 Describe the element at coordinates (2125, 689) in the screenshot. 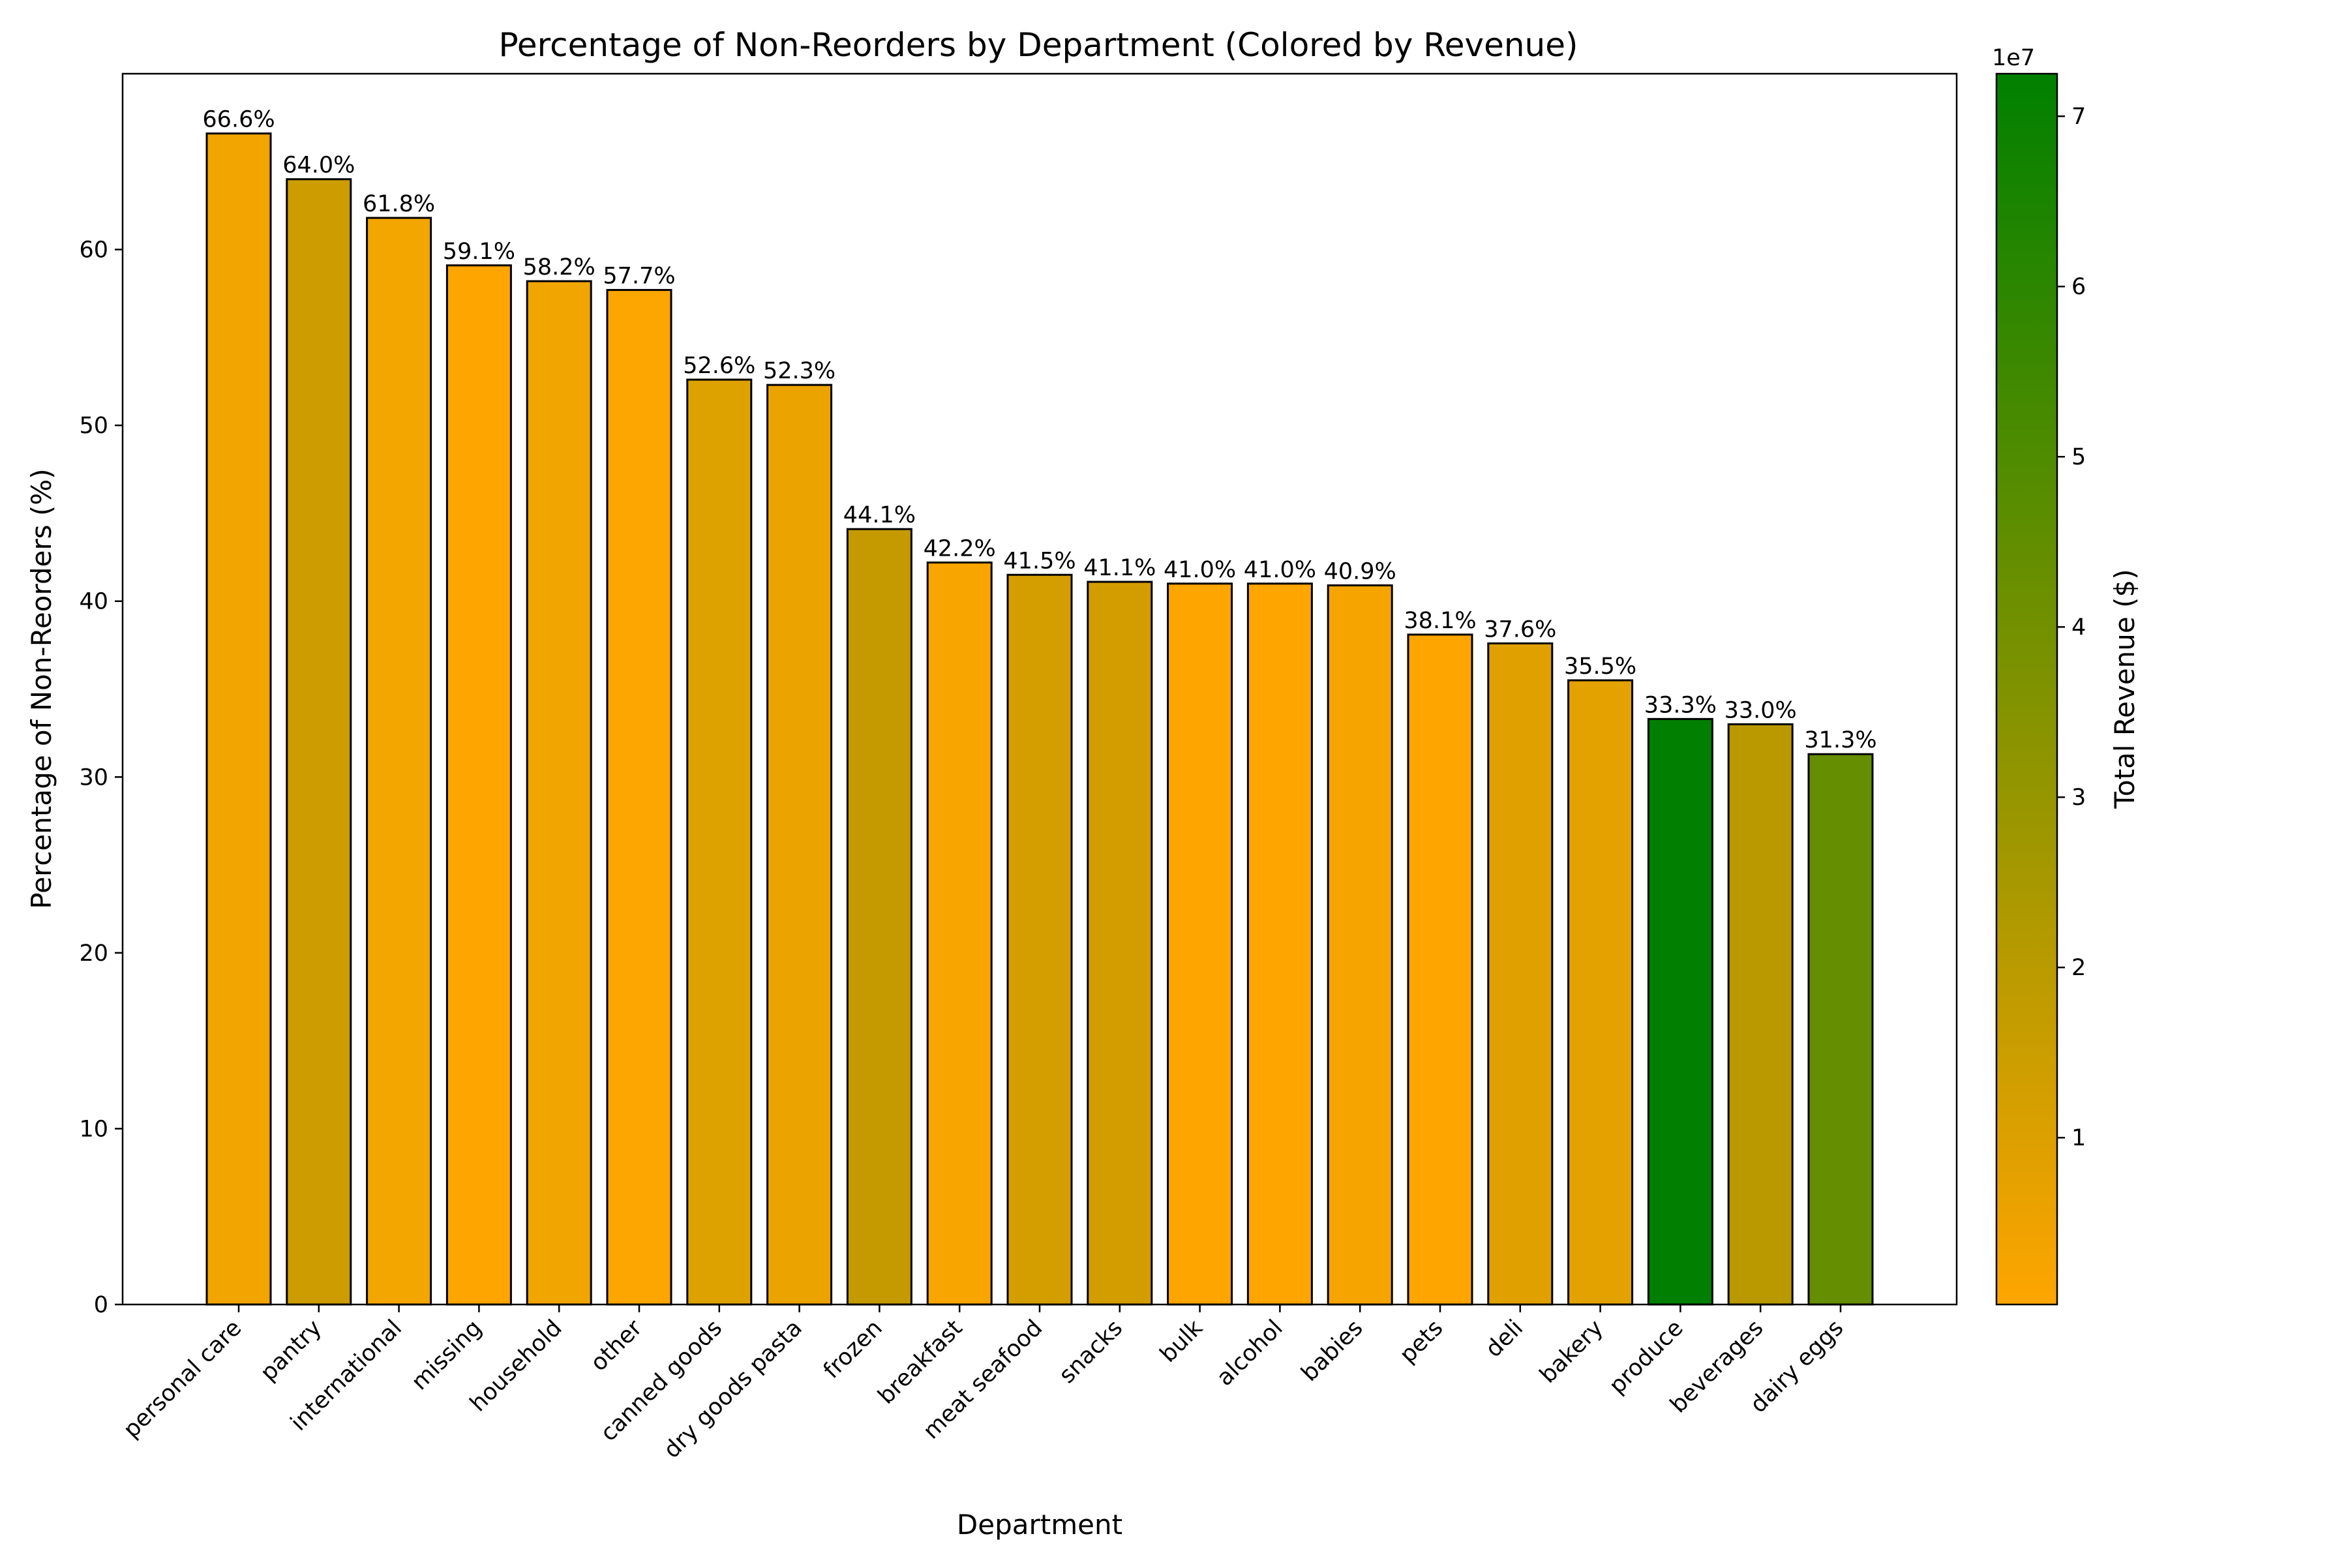

I see `colorbar-label: Total Revenue ($)` at that location.